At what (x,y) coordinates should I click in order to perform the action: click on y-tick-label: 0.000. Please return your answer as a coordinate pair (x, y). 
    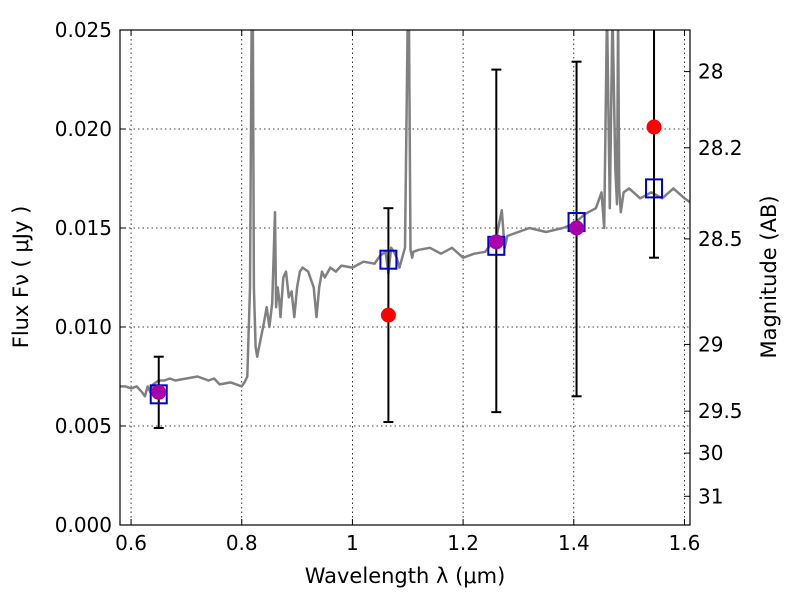
    Looking at the image, I should click on (83, 525).